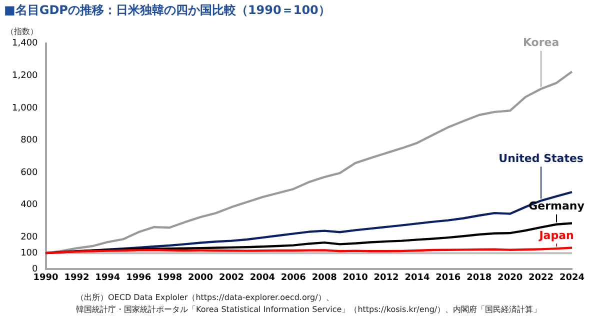 The width and height of the screenshot is (600, 322). Describe the element at coordinates (541, 277) in the screenshot. I see `x-tick-label: 2022` at that location.